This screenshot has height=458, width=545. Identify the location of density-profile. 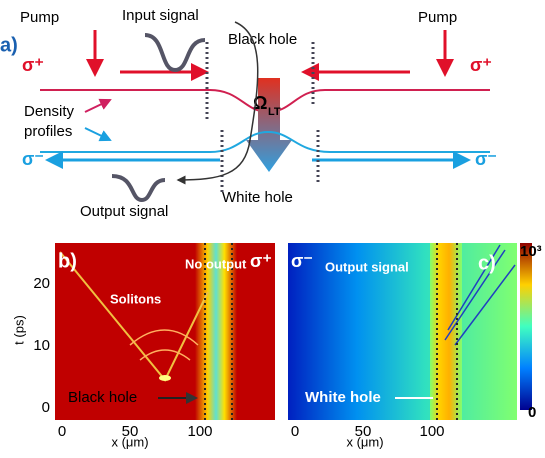
(265, 141).